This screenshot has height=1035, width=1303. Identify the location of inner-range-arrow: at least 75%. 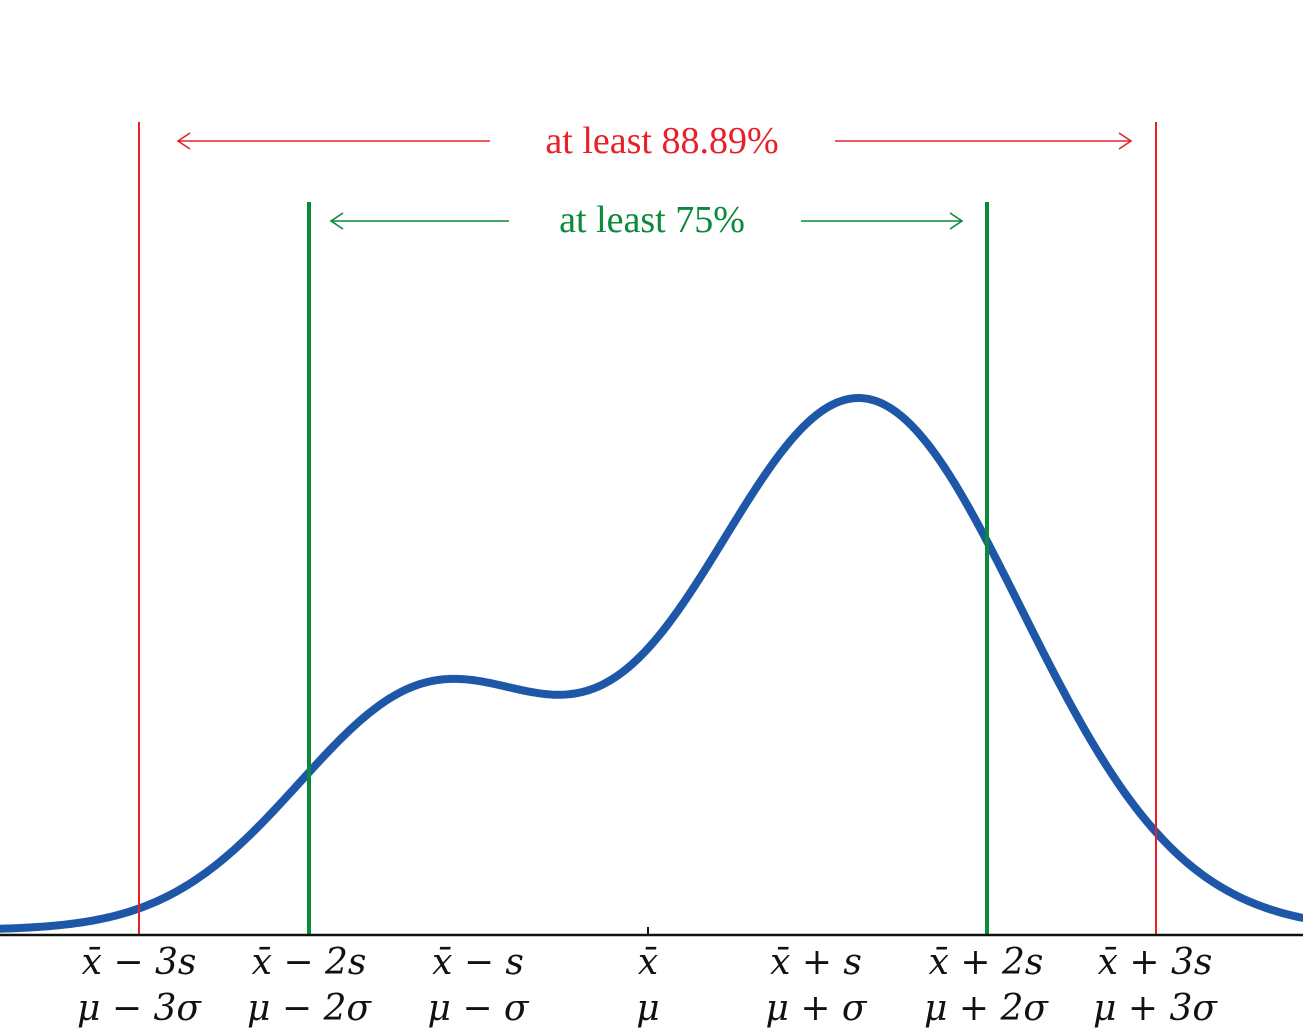
(646, 220).